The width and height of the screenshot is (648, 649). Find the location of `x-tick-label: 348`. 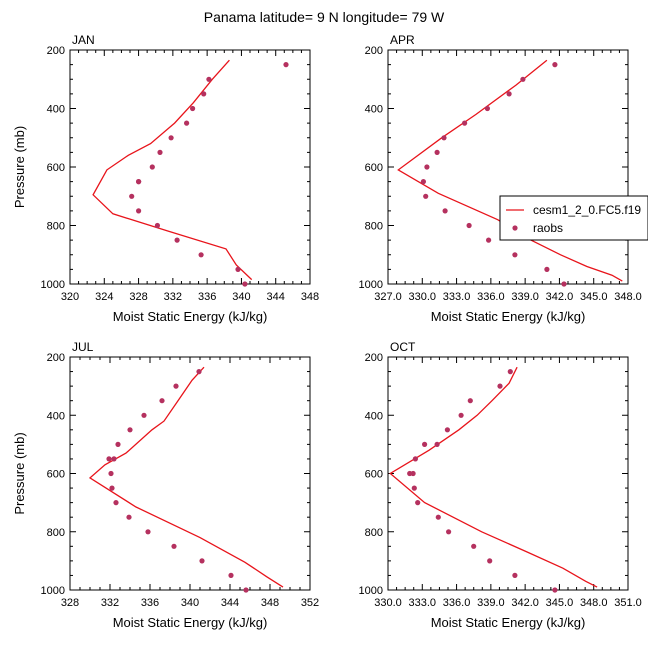

x-tick-label: 348 is located at coordinates (270, 603).